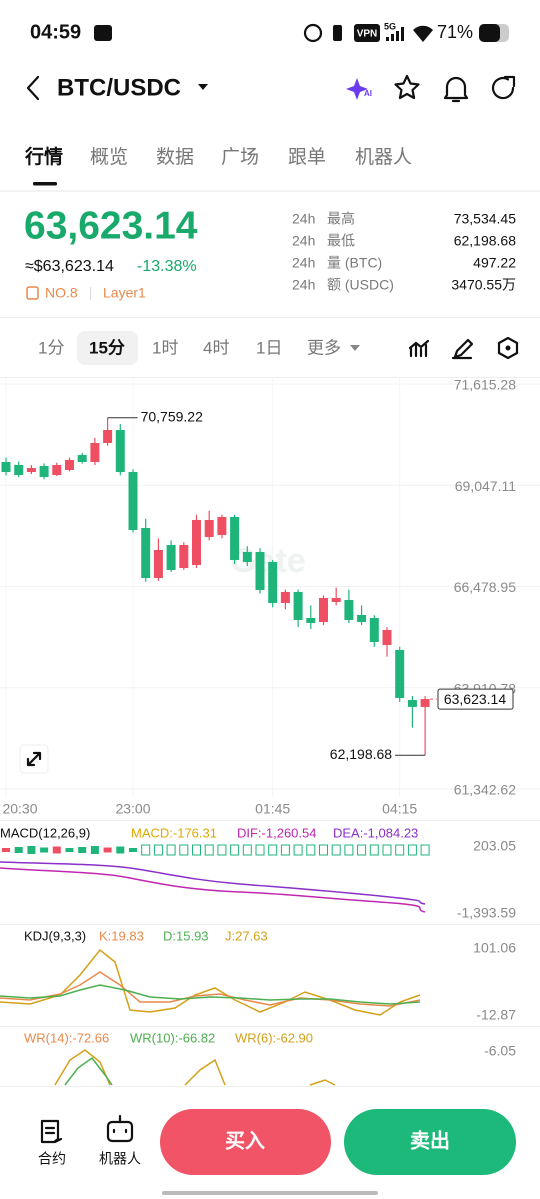 The image size is (540, 1199). What do you see at coordinates (109, 157) in the screenshot?
I see `tab: 概览` at bounding box center [109, 157].